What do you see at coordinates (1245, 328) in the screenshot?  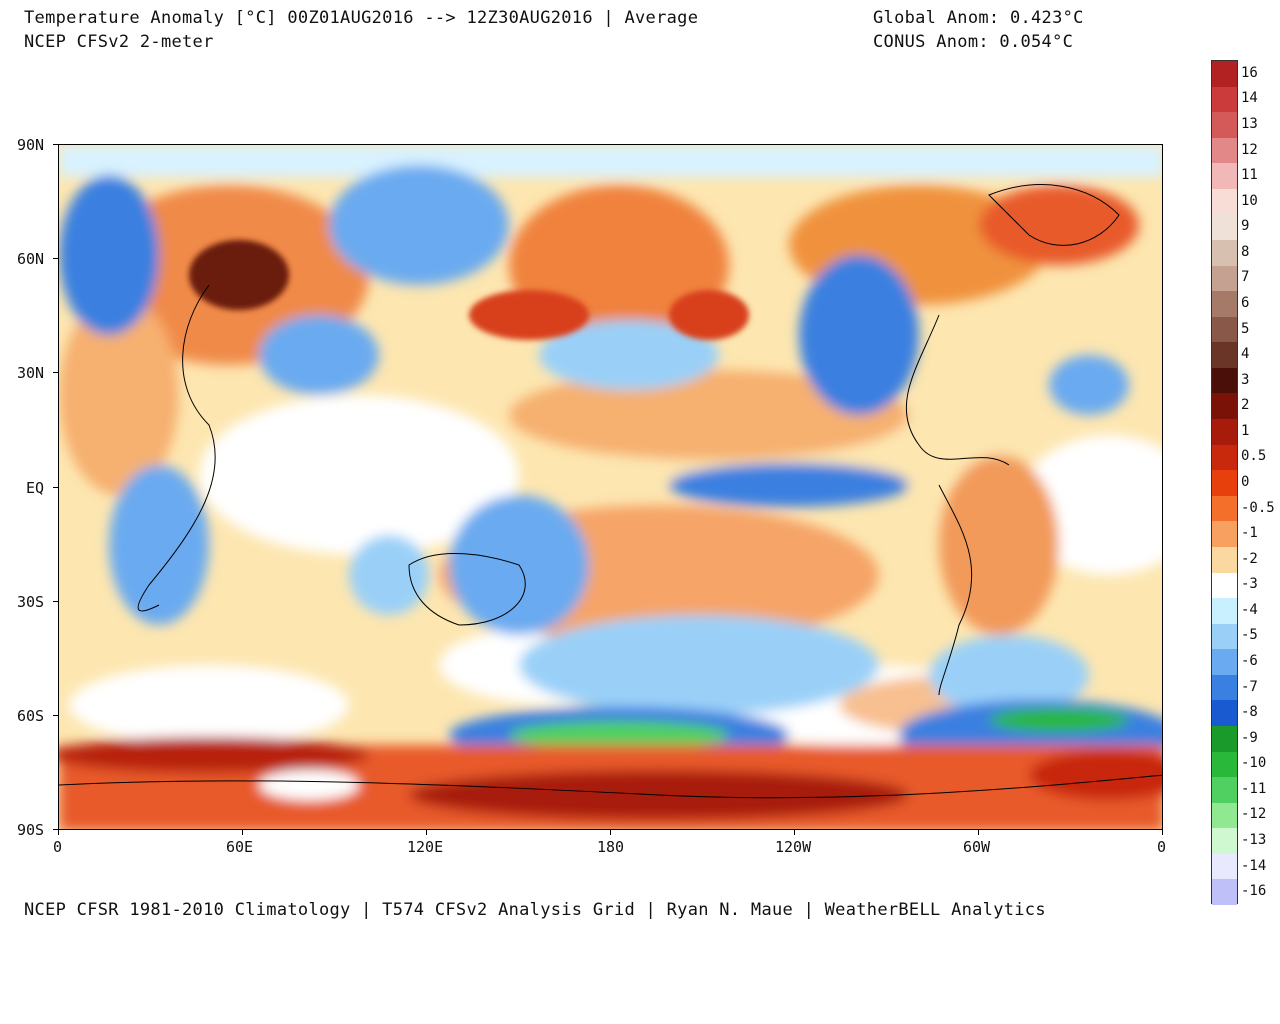 I see `colorbar-label: 5` at bounding box center [1245, 328].